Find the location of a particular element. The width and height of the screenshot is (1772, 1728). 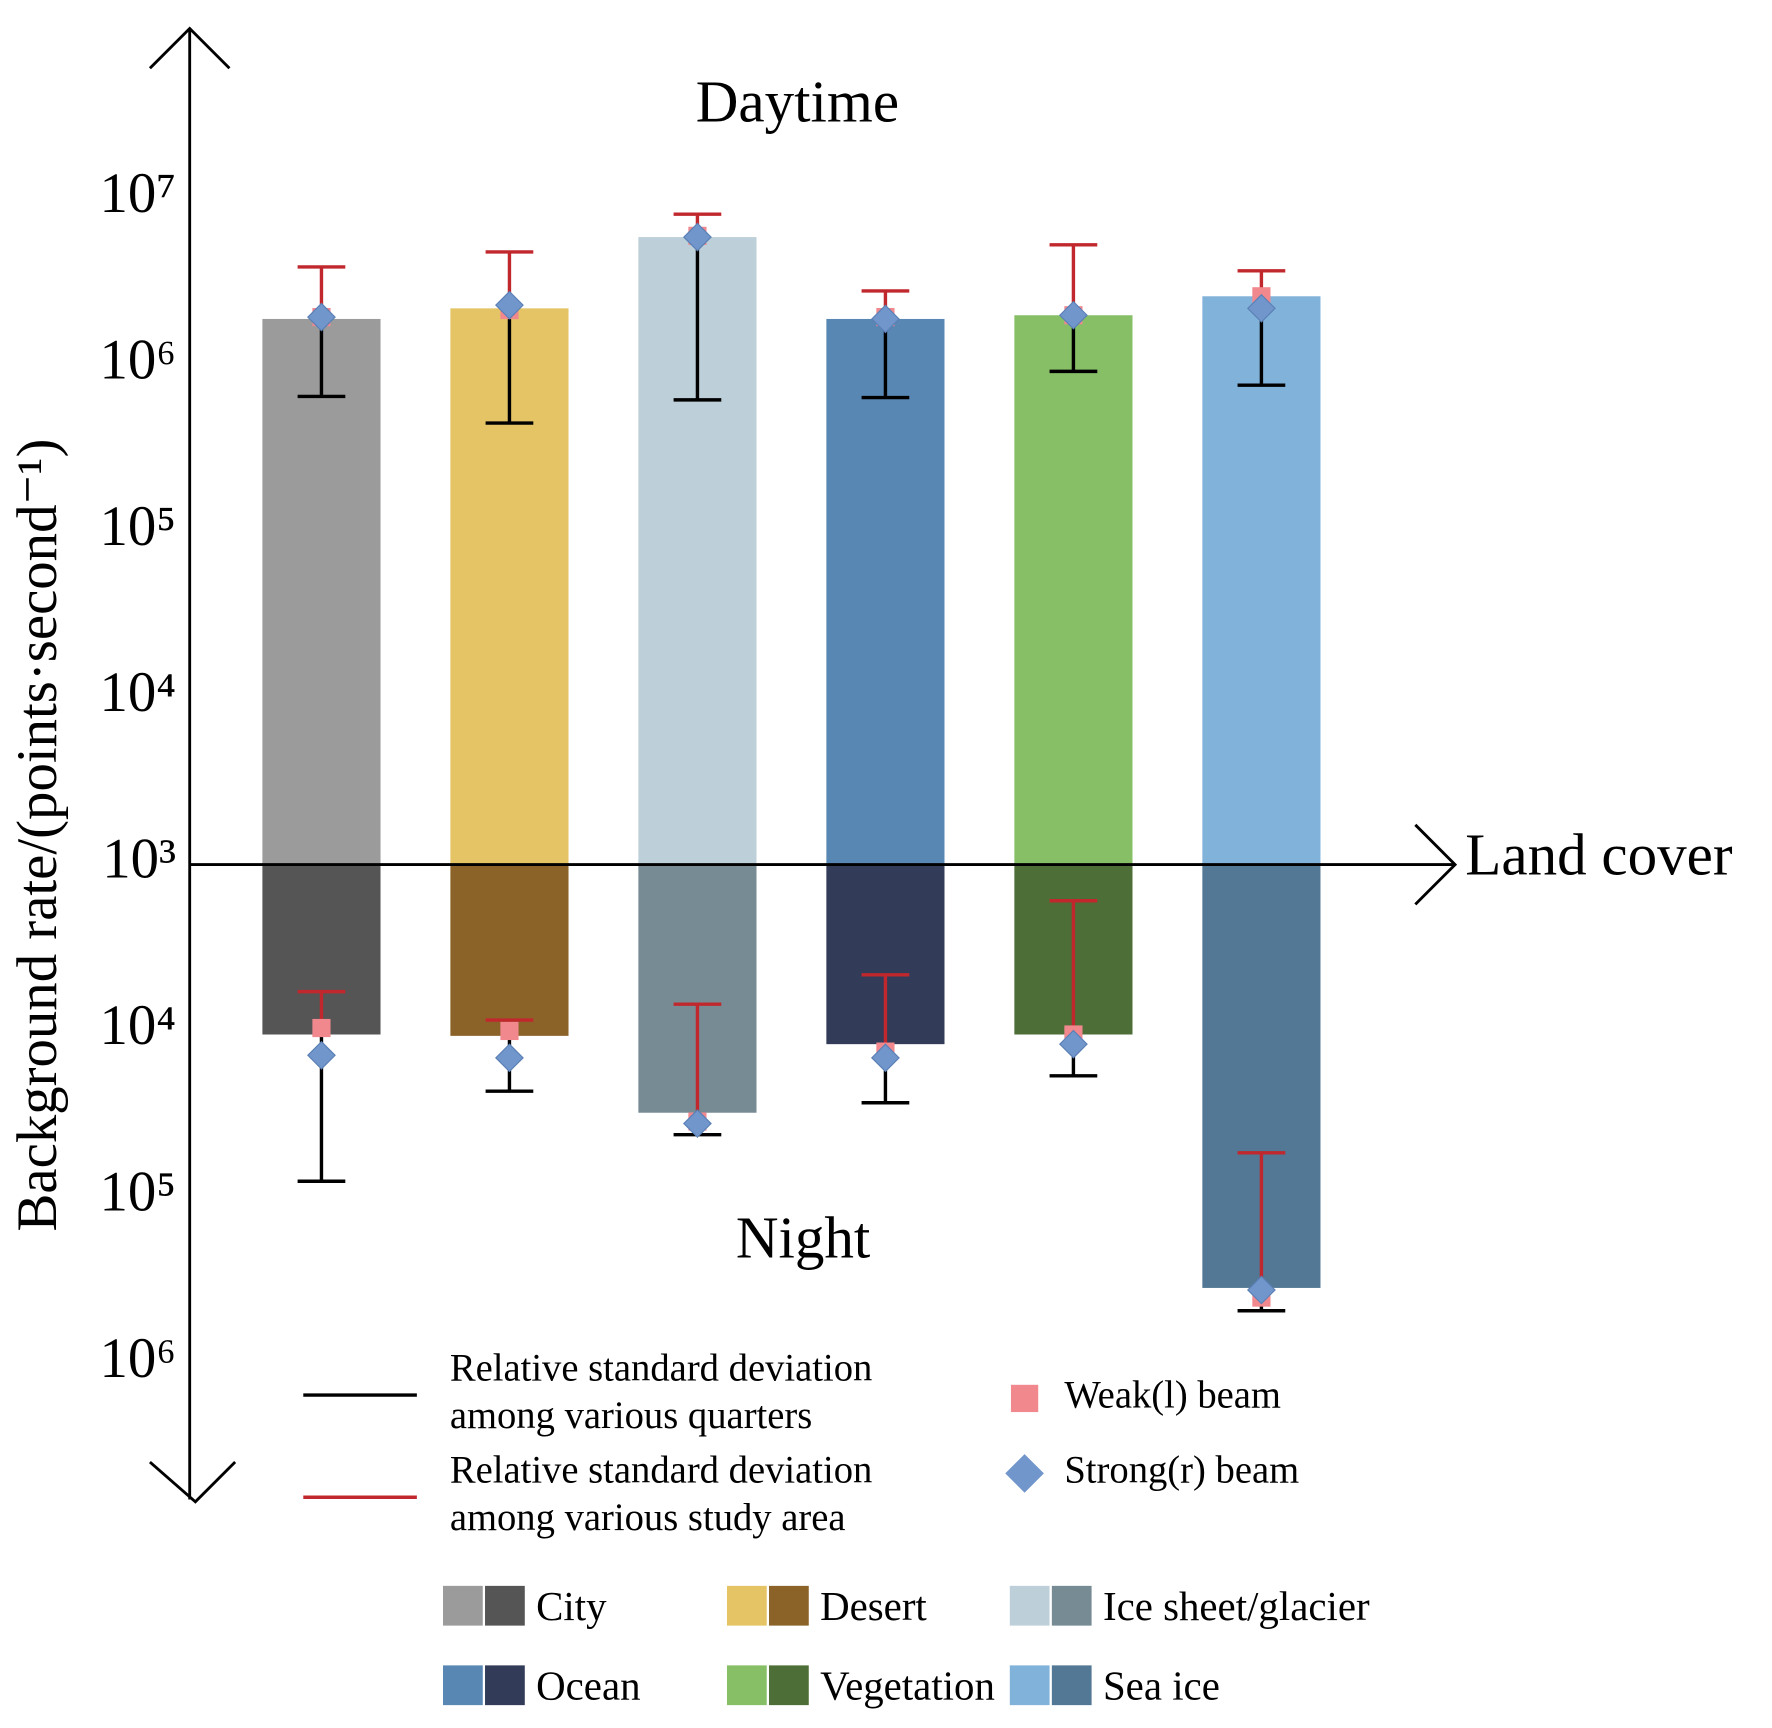

x-axis-label: Land cover is located at coordinates (1599, 855).